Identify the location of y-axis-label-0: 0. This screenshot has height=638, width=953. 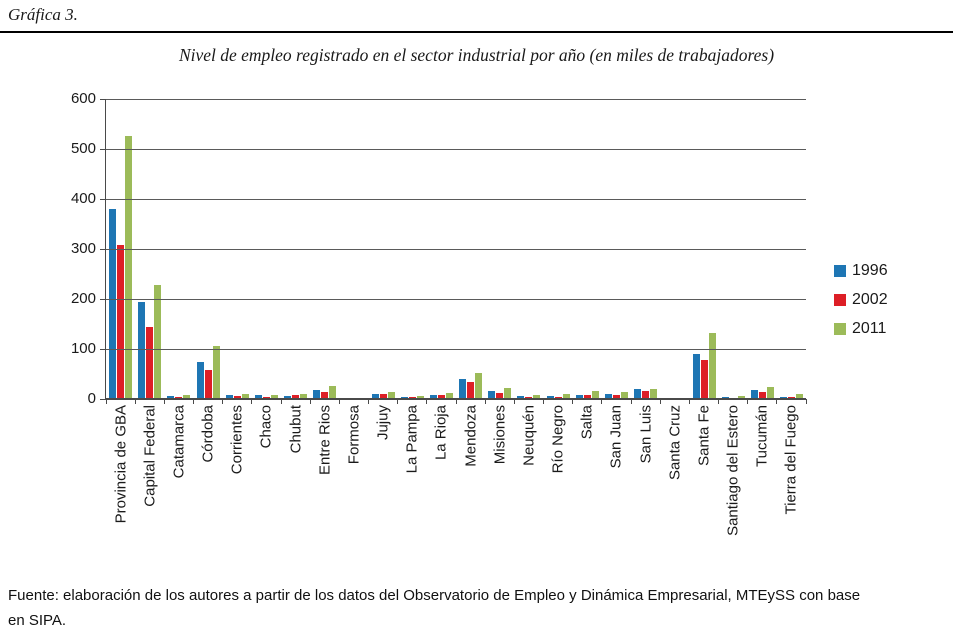
(91, 398).